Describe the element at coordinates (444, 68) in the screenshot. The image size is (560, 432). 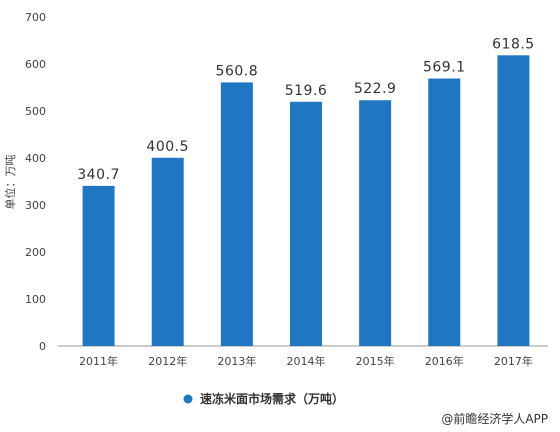
I see `data-label: 569.1` at that location.